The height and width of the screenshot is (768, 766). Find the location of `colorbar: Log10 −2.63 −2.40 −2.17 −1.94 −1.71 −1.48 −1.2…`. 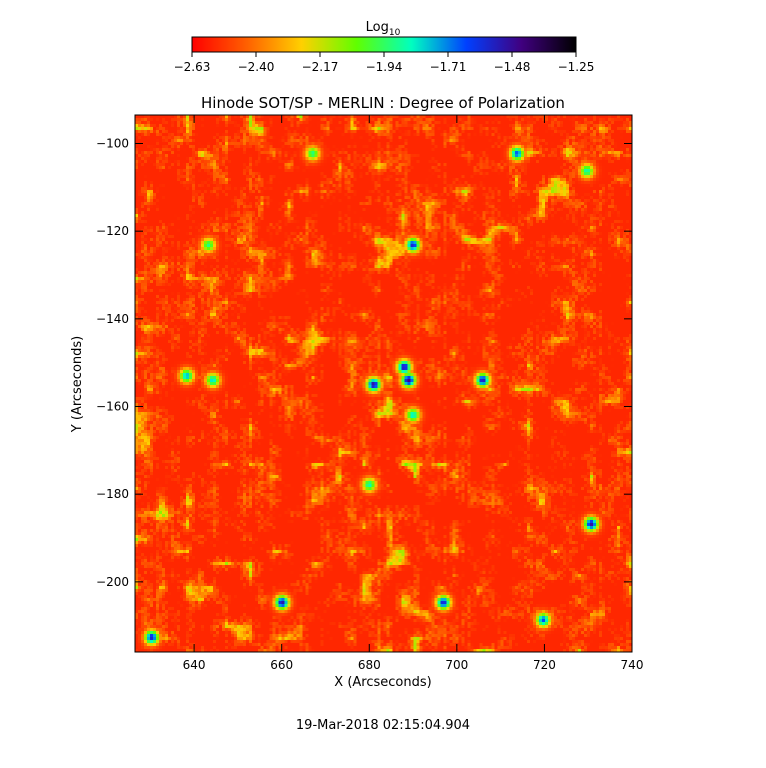

colorbar: Log10 −2.63 −2.40 −2.17 −1.94 −1.71 −1.48 −1.2… is located at coordinates (384, 47).